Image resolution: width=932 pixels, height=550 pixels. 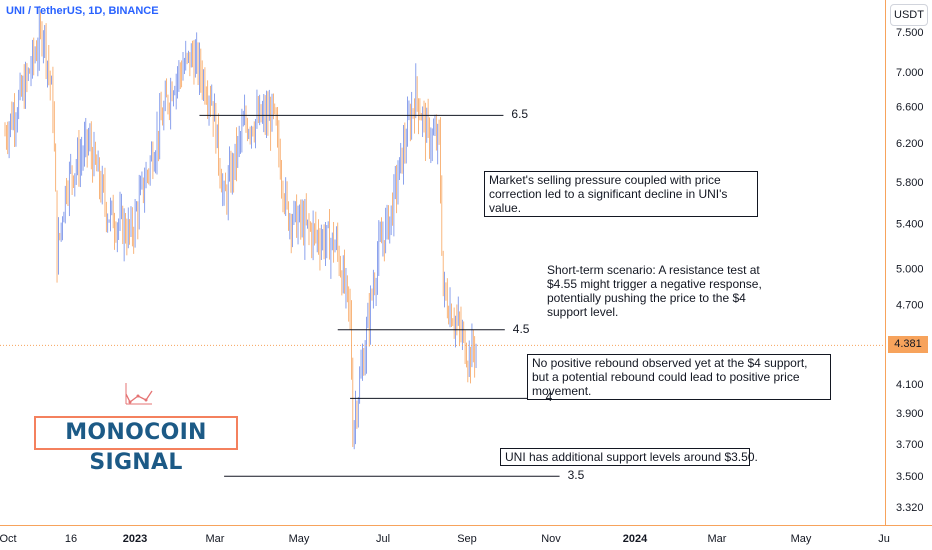 I want to click on y-tick-label: 4.100, so click(x=910, y=385).